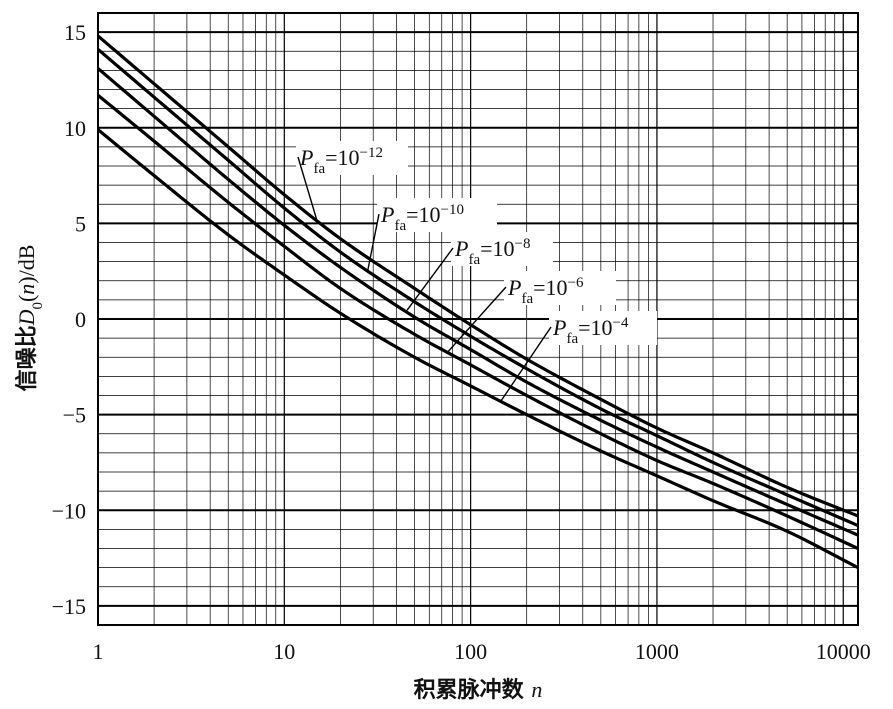  Describe the element at coordinates (75, 128) in the screenshot. I see `y-tick-label: 10` at that location.